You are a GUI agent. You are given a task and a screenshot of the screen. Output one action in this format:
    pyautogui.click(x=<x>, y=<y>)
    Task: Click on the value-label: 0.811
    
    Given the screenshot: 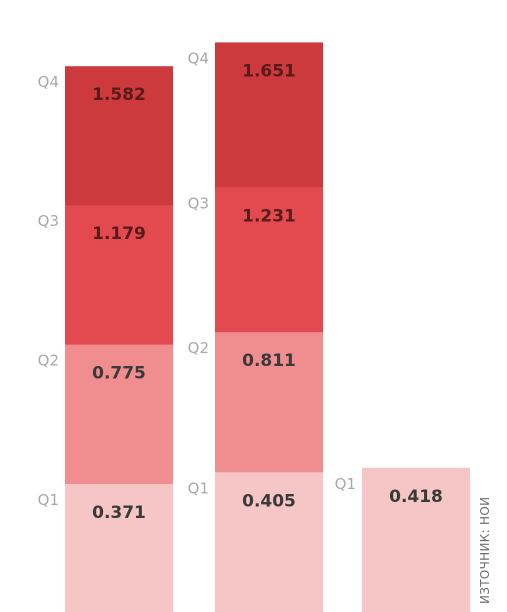 What is the action you would take?
    pyautogui.click(x=269, y=361)
    